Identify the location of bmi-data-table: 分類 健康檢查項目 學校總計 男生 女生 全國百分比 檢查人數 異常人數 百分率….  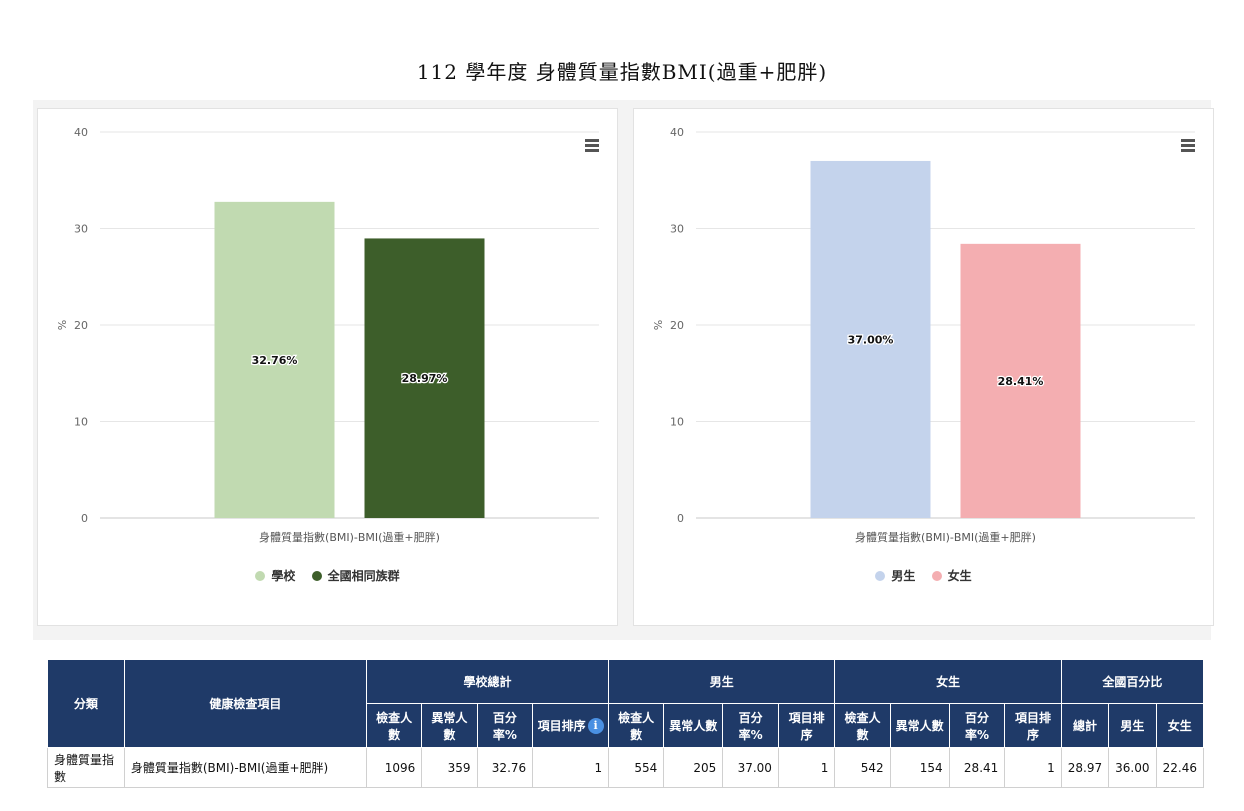
(626, 723).